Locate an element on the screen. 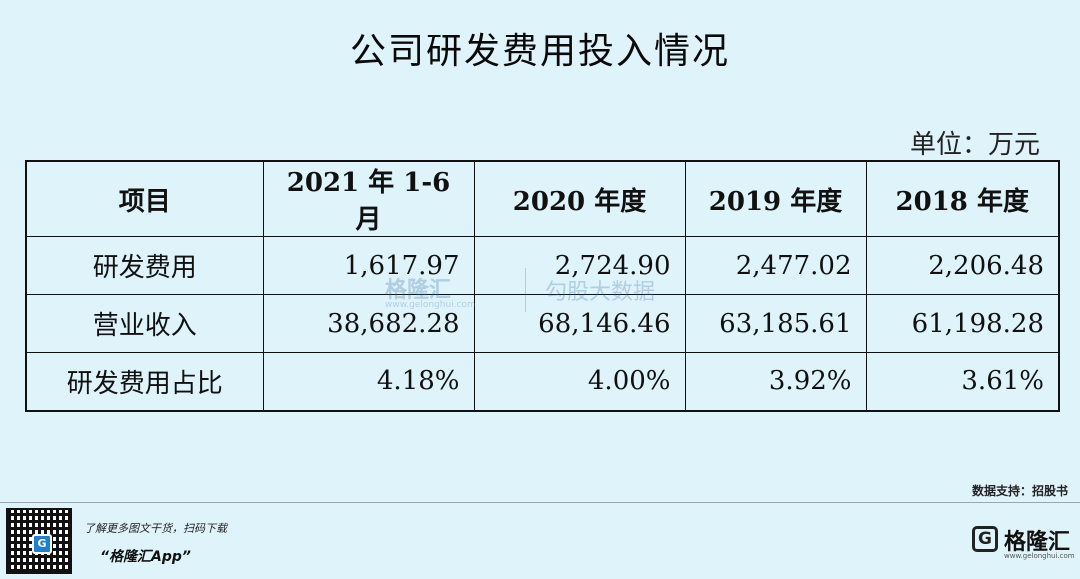 This screenshot has height=579, width=1080. unit-label: 单位：万元 is located at coordinates (974, 145).